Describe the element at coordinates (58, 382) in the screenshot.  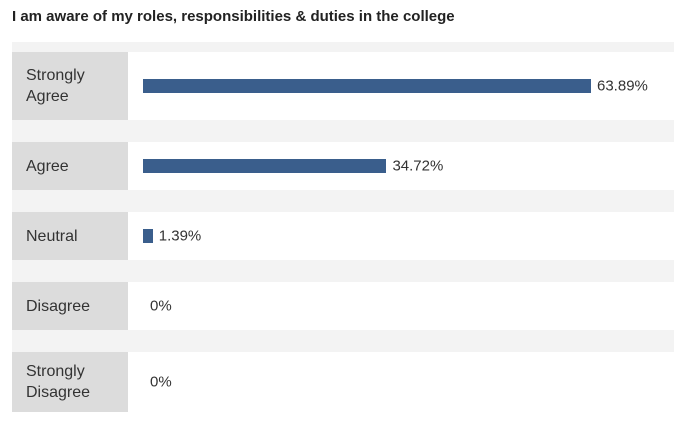
I see `category-label: Strongly Disagree` at that location.